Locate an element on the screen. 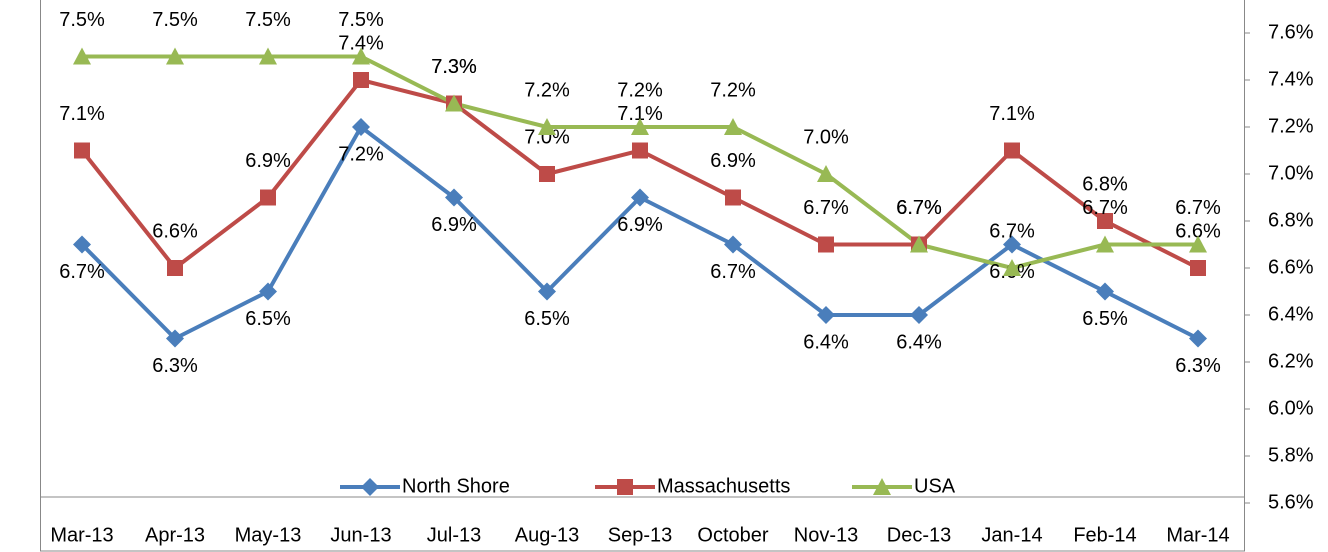 Image resolution: width=1328 pixels, height=552 pixels. y-tick-label: 7.4% is located at coordinates (1291, 79).